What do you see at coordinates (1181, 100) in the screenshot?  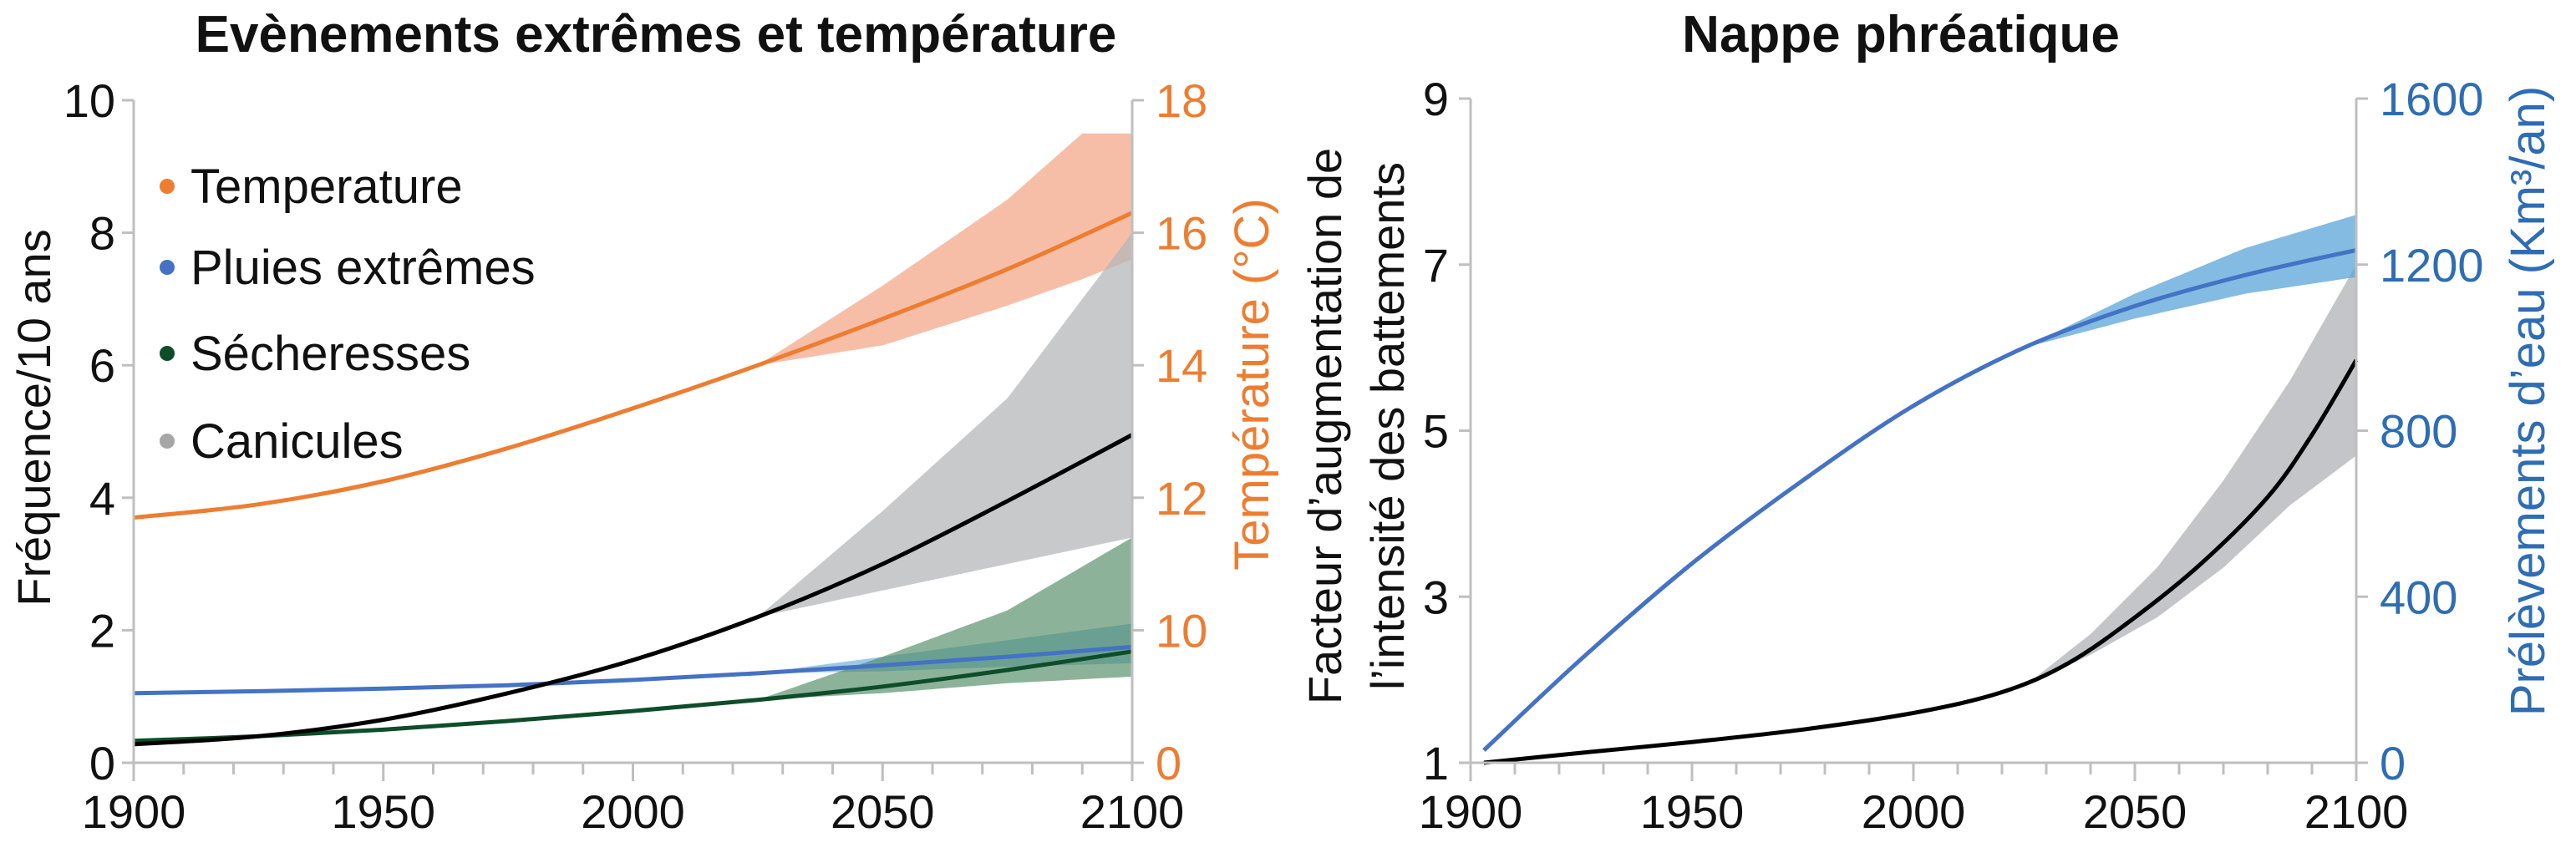 I see `y-tick-label-right: 18` at bounding box center [1181, 100].